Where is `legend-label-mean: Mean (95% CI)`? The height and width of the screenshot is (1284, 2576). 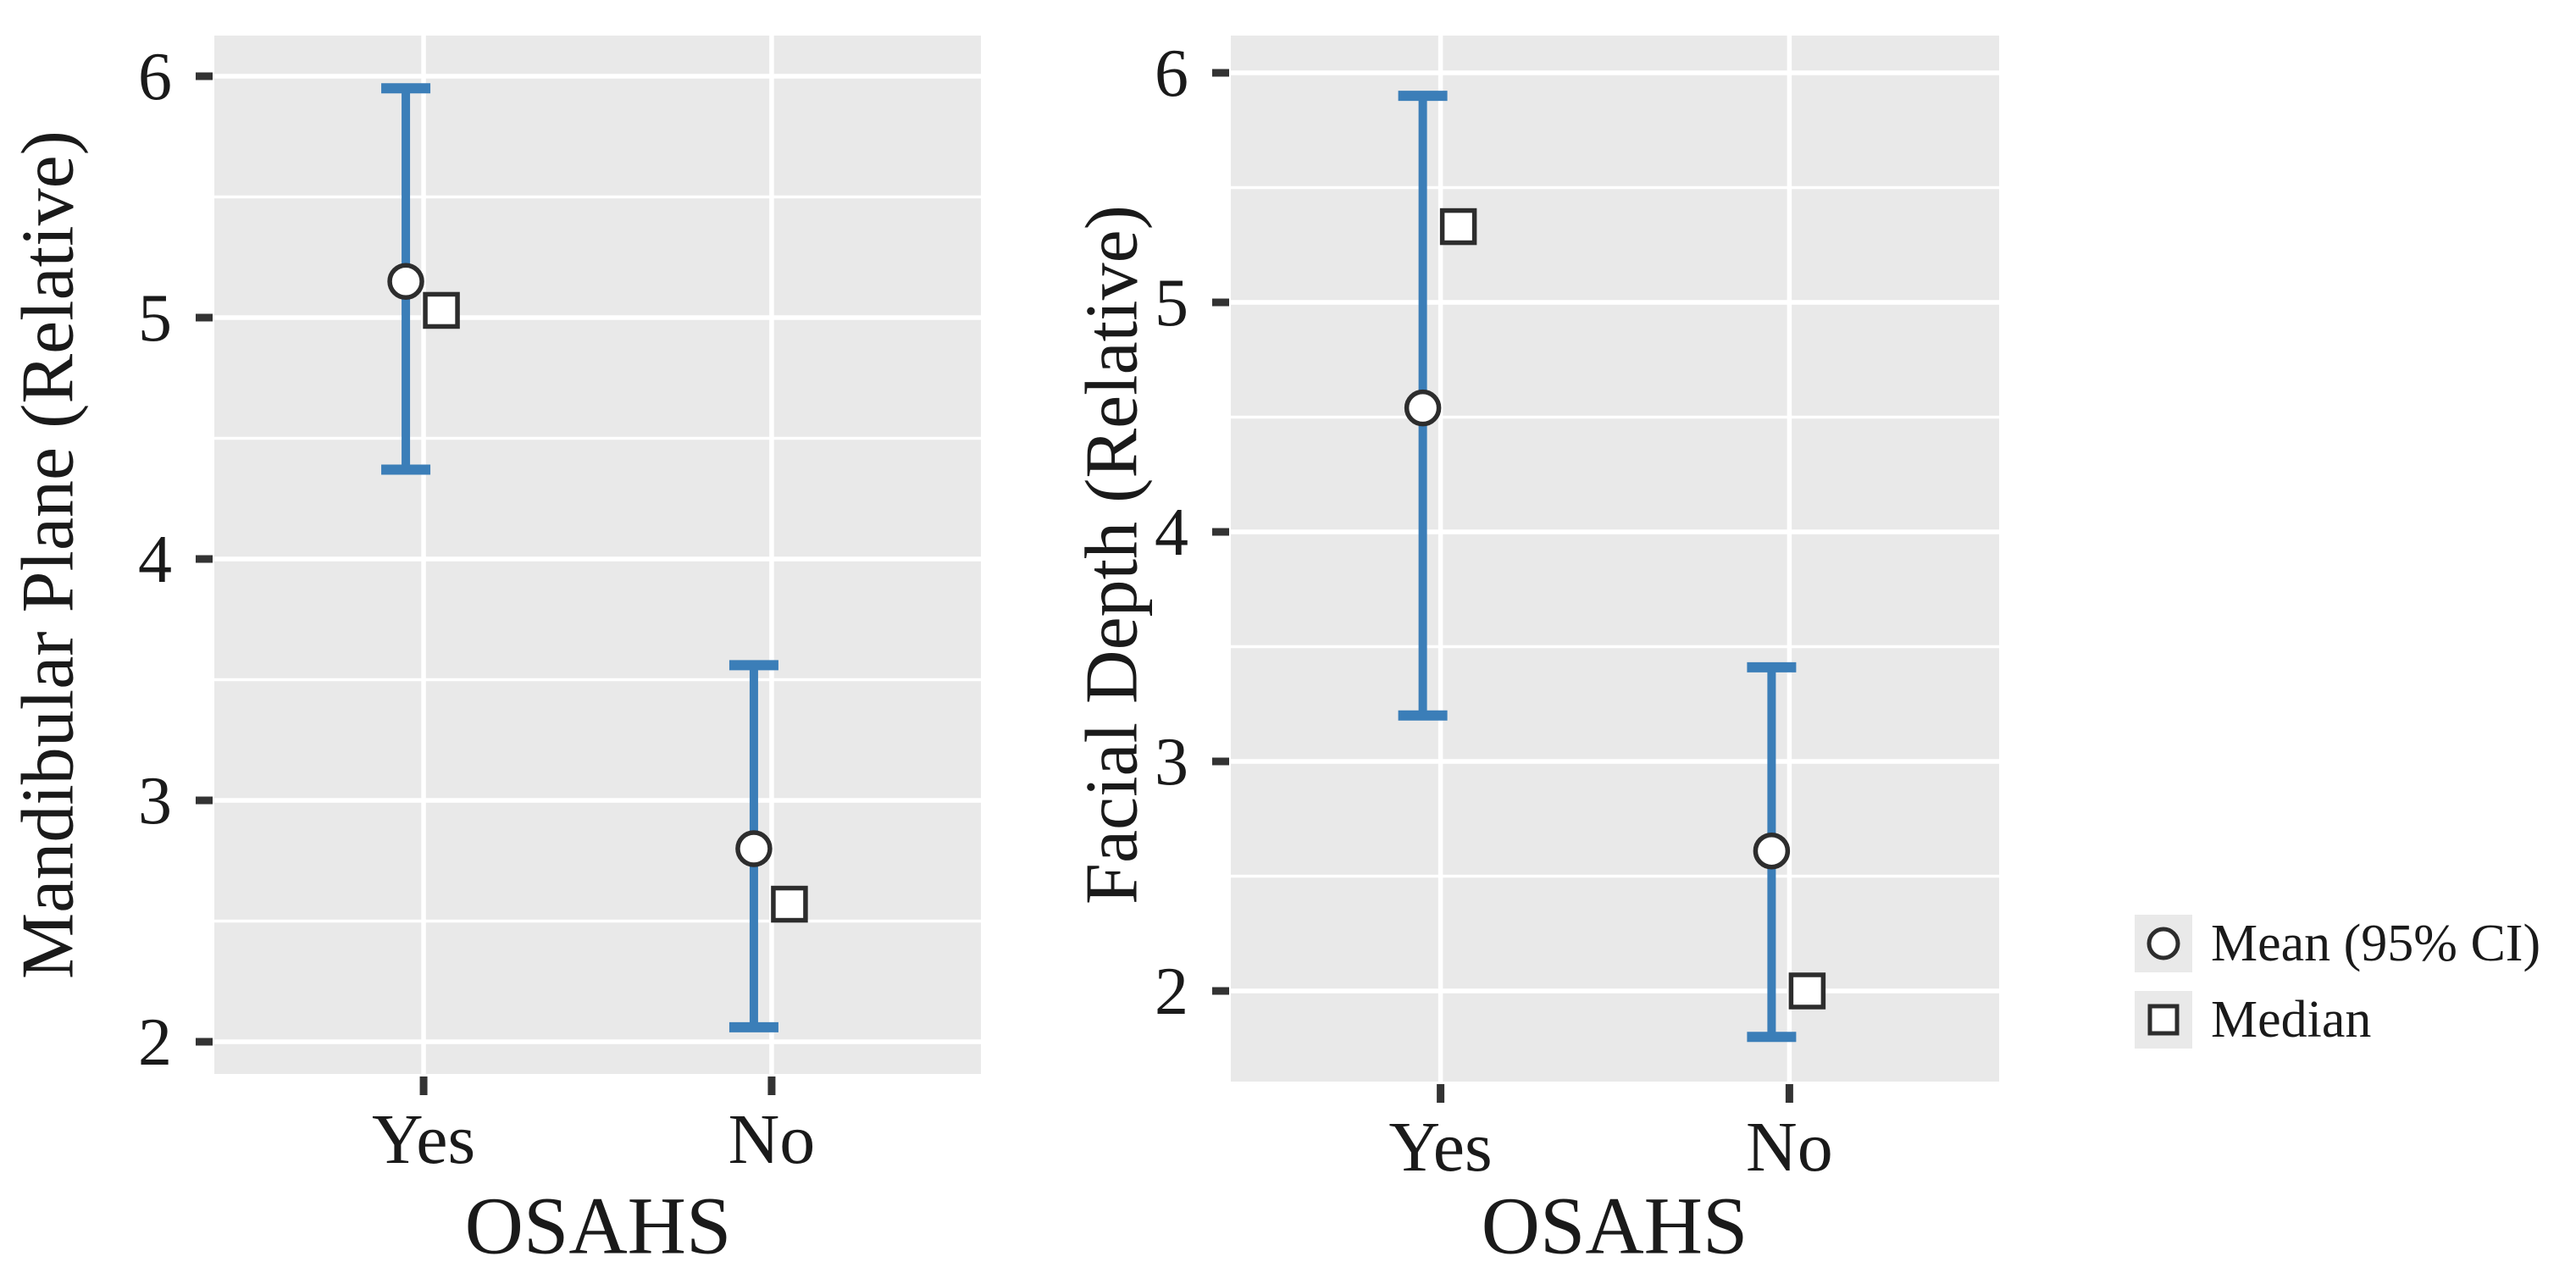
legend-label-mean: Mean (95% CI) is located at coordinates (2376, 943).